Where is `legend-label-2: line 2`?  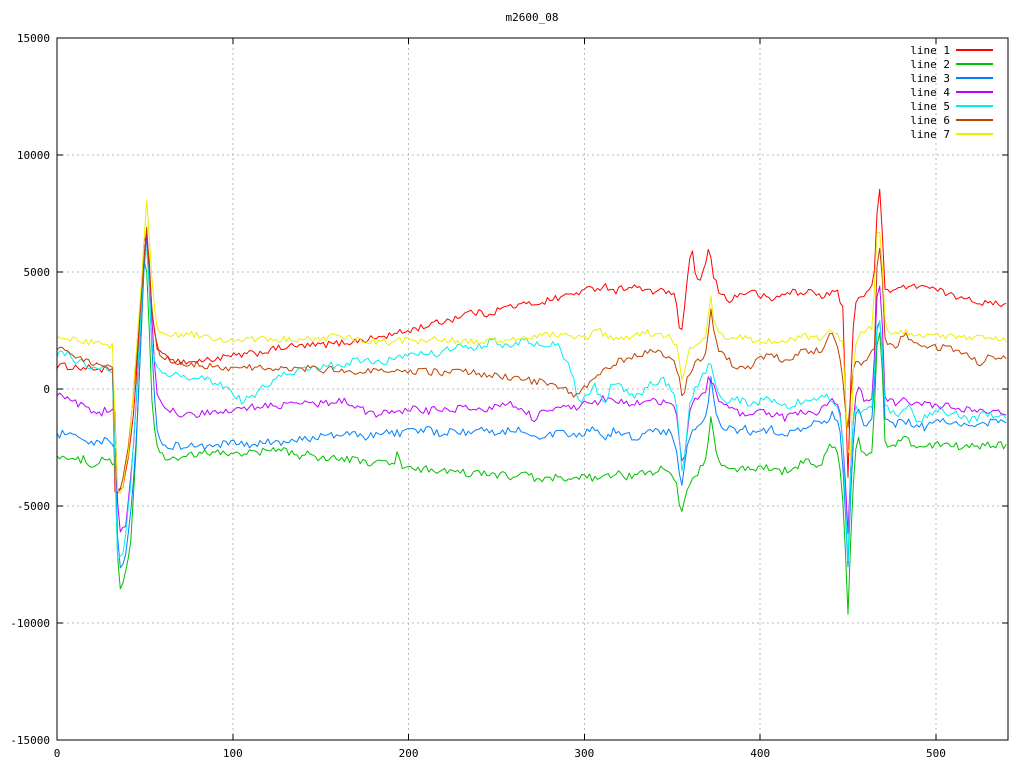 legend-label-2: line 2 is located at coordinates (930, 64).